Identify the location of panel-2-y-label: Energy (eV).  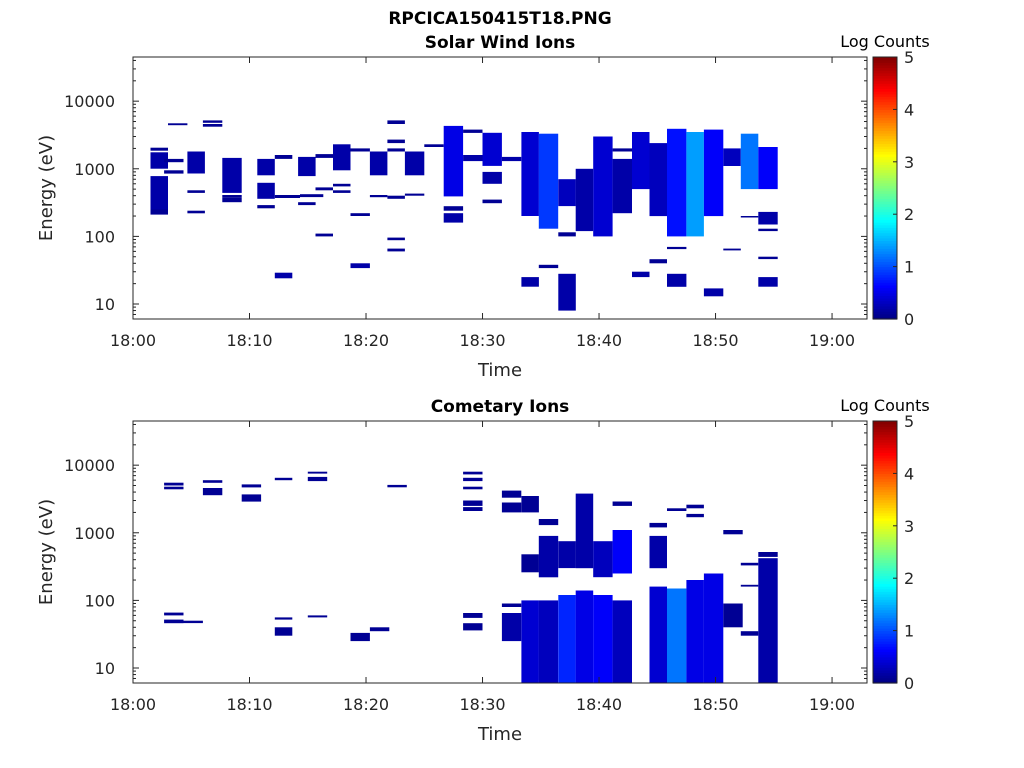
(46, 552).